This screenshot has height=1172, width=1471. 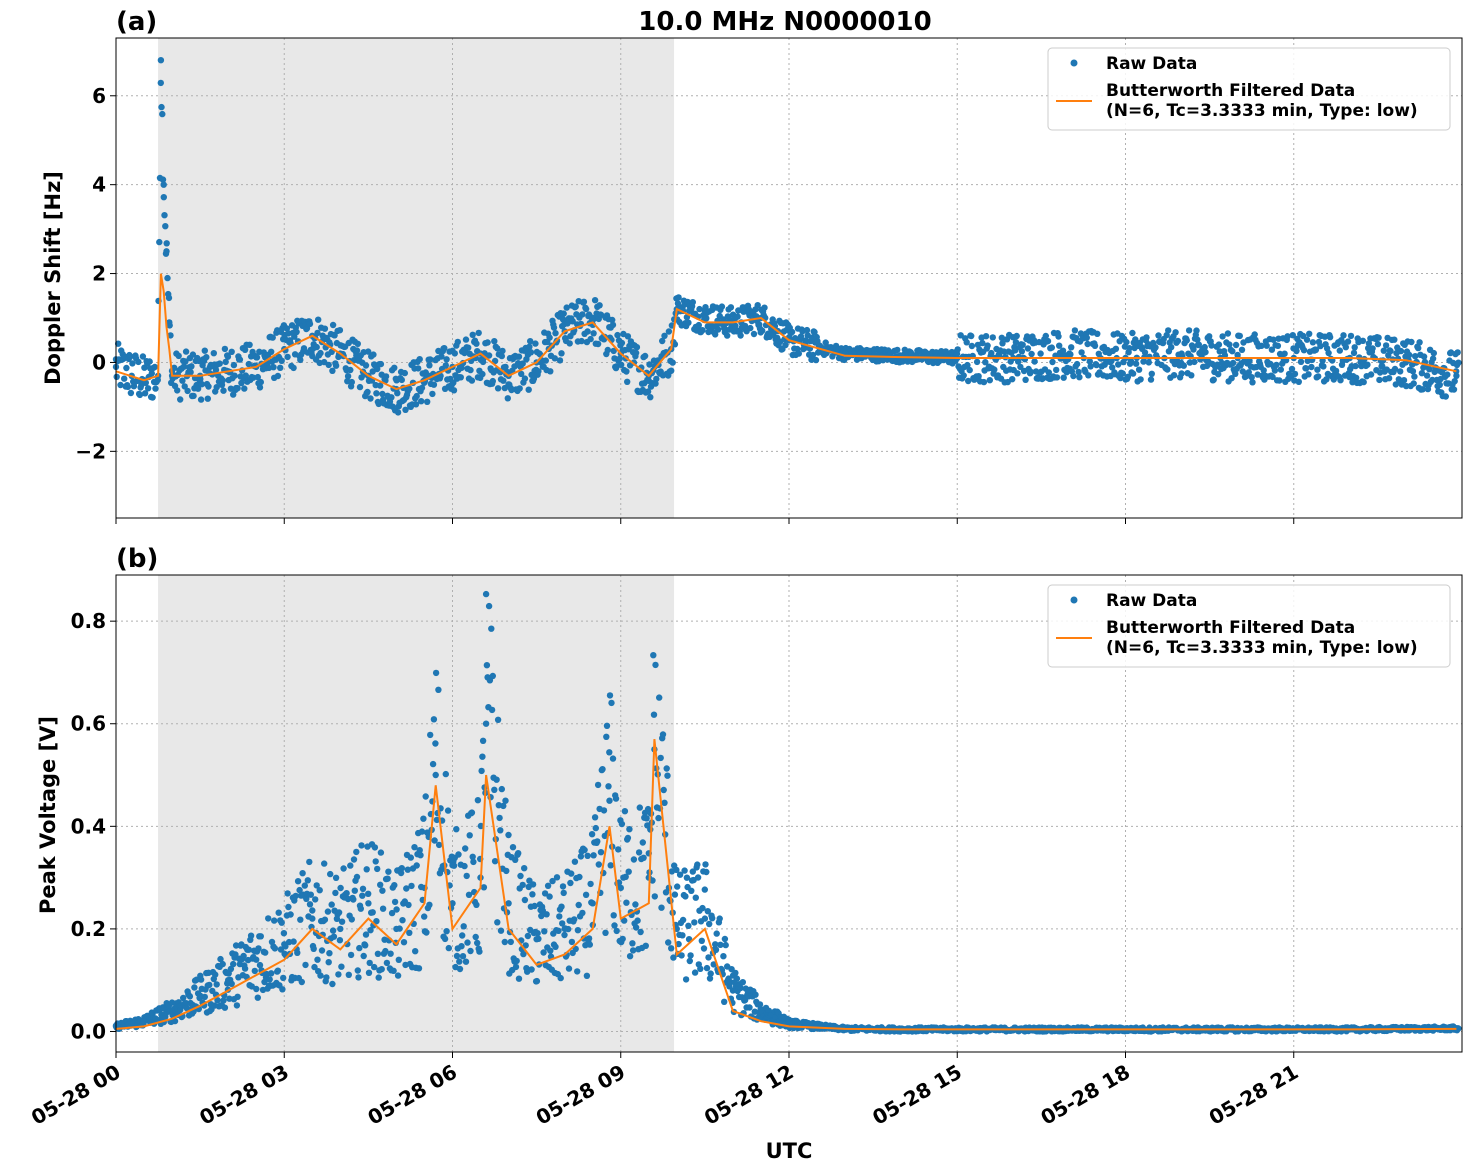 I want to click on legend-raw-label: Raw Data, so click(x=1151, y=64).